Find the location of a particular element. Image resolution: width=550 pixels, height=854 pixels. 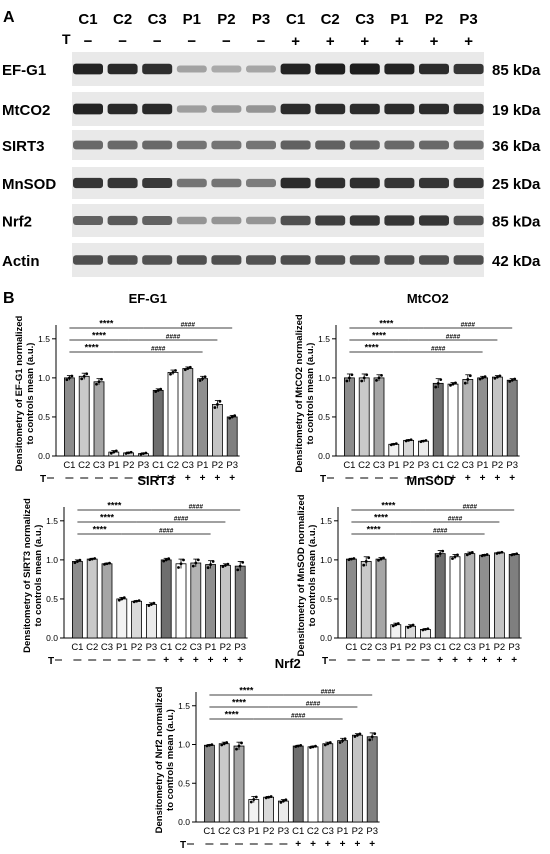

bar-c2 is located at coordinates (364, 417).